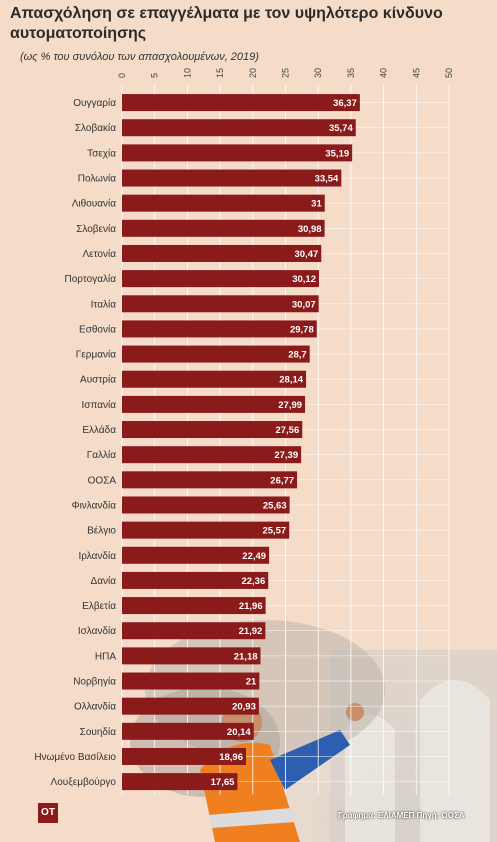  What do you see at coordinates (316, 204) in the screenshot?
I see `value-label: 31` at bounding box center [316, 204].